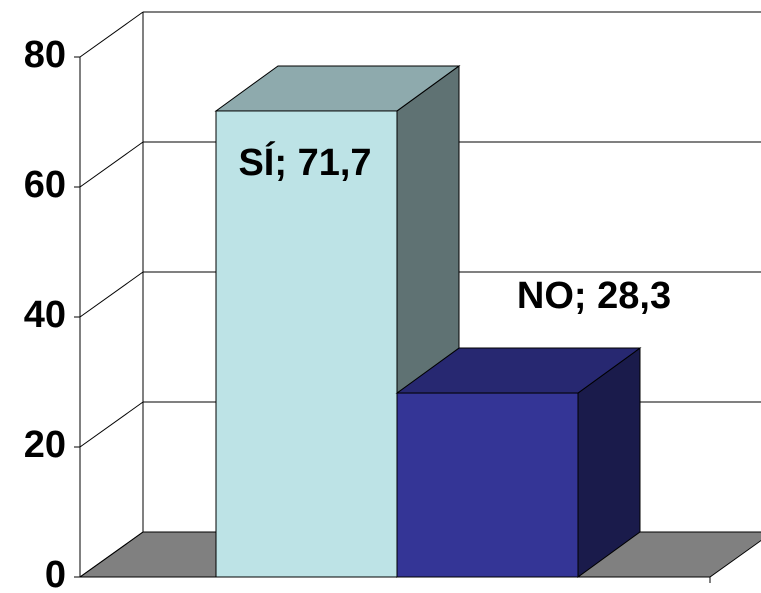 This screenshot has width=761, height=593. Describe the element at coordinates (45, 185) in the screenshot. I see `y-tick-label: 60` at that location.